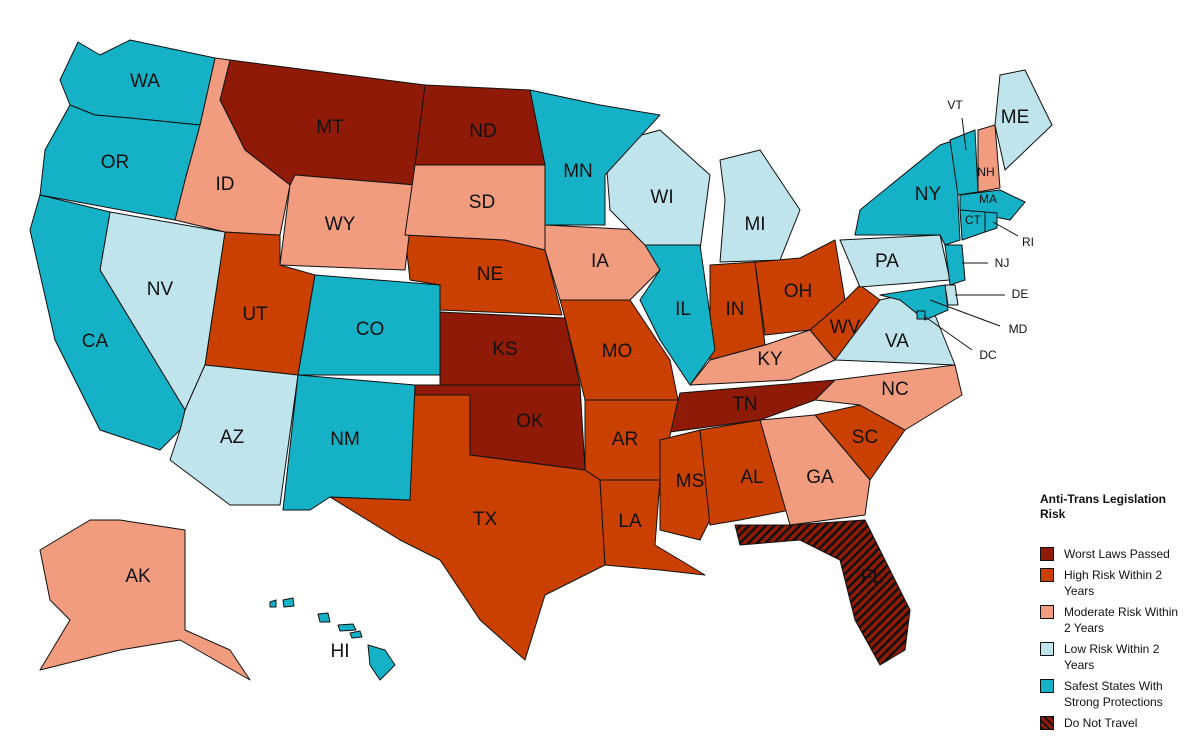 This screenshot has width=1192, height=738. I want to click on state-label: MO, so click(617, 351).